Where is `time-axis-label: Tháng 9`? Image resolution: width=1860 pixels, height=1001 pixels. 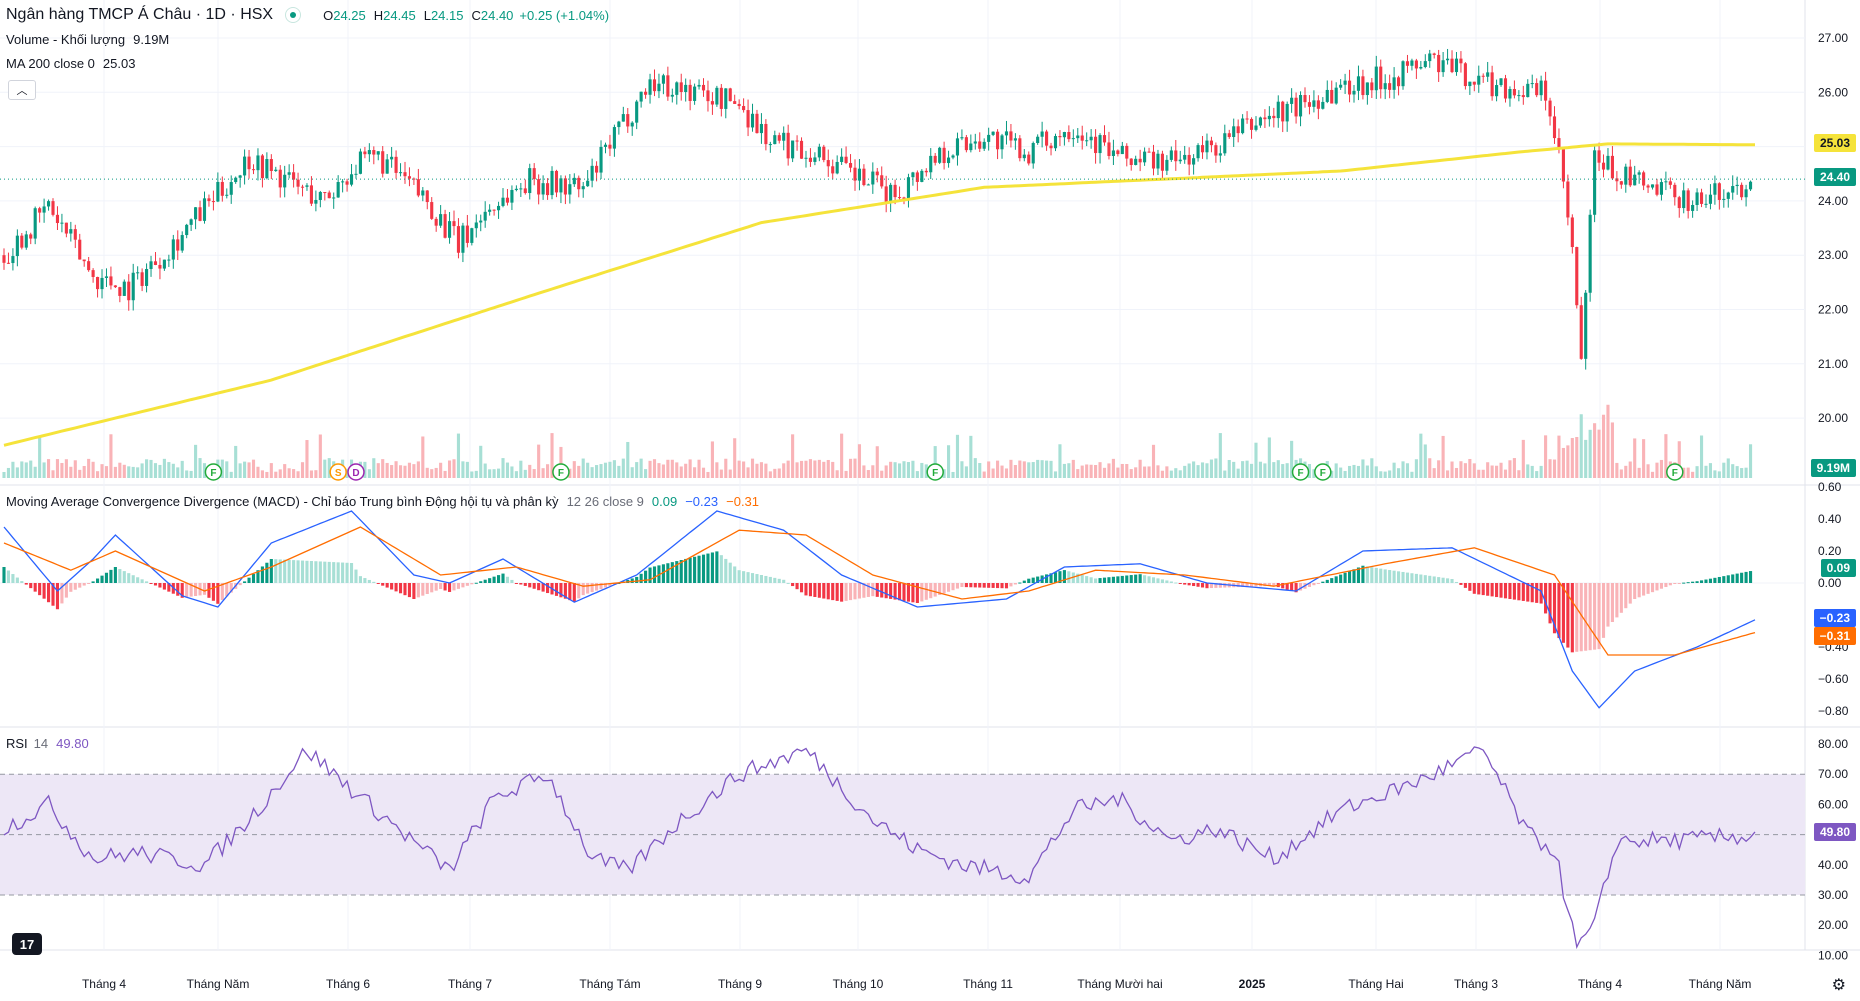 time-axis-label: Tháng 9 is located at coordinates (740, 984).